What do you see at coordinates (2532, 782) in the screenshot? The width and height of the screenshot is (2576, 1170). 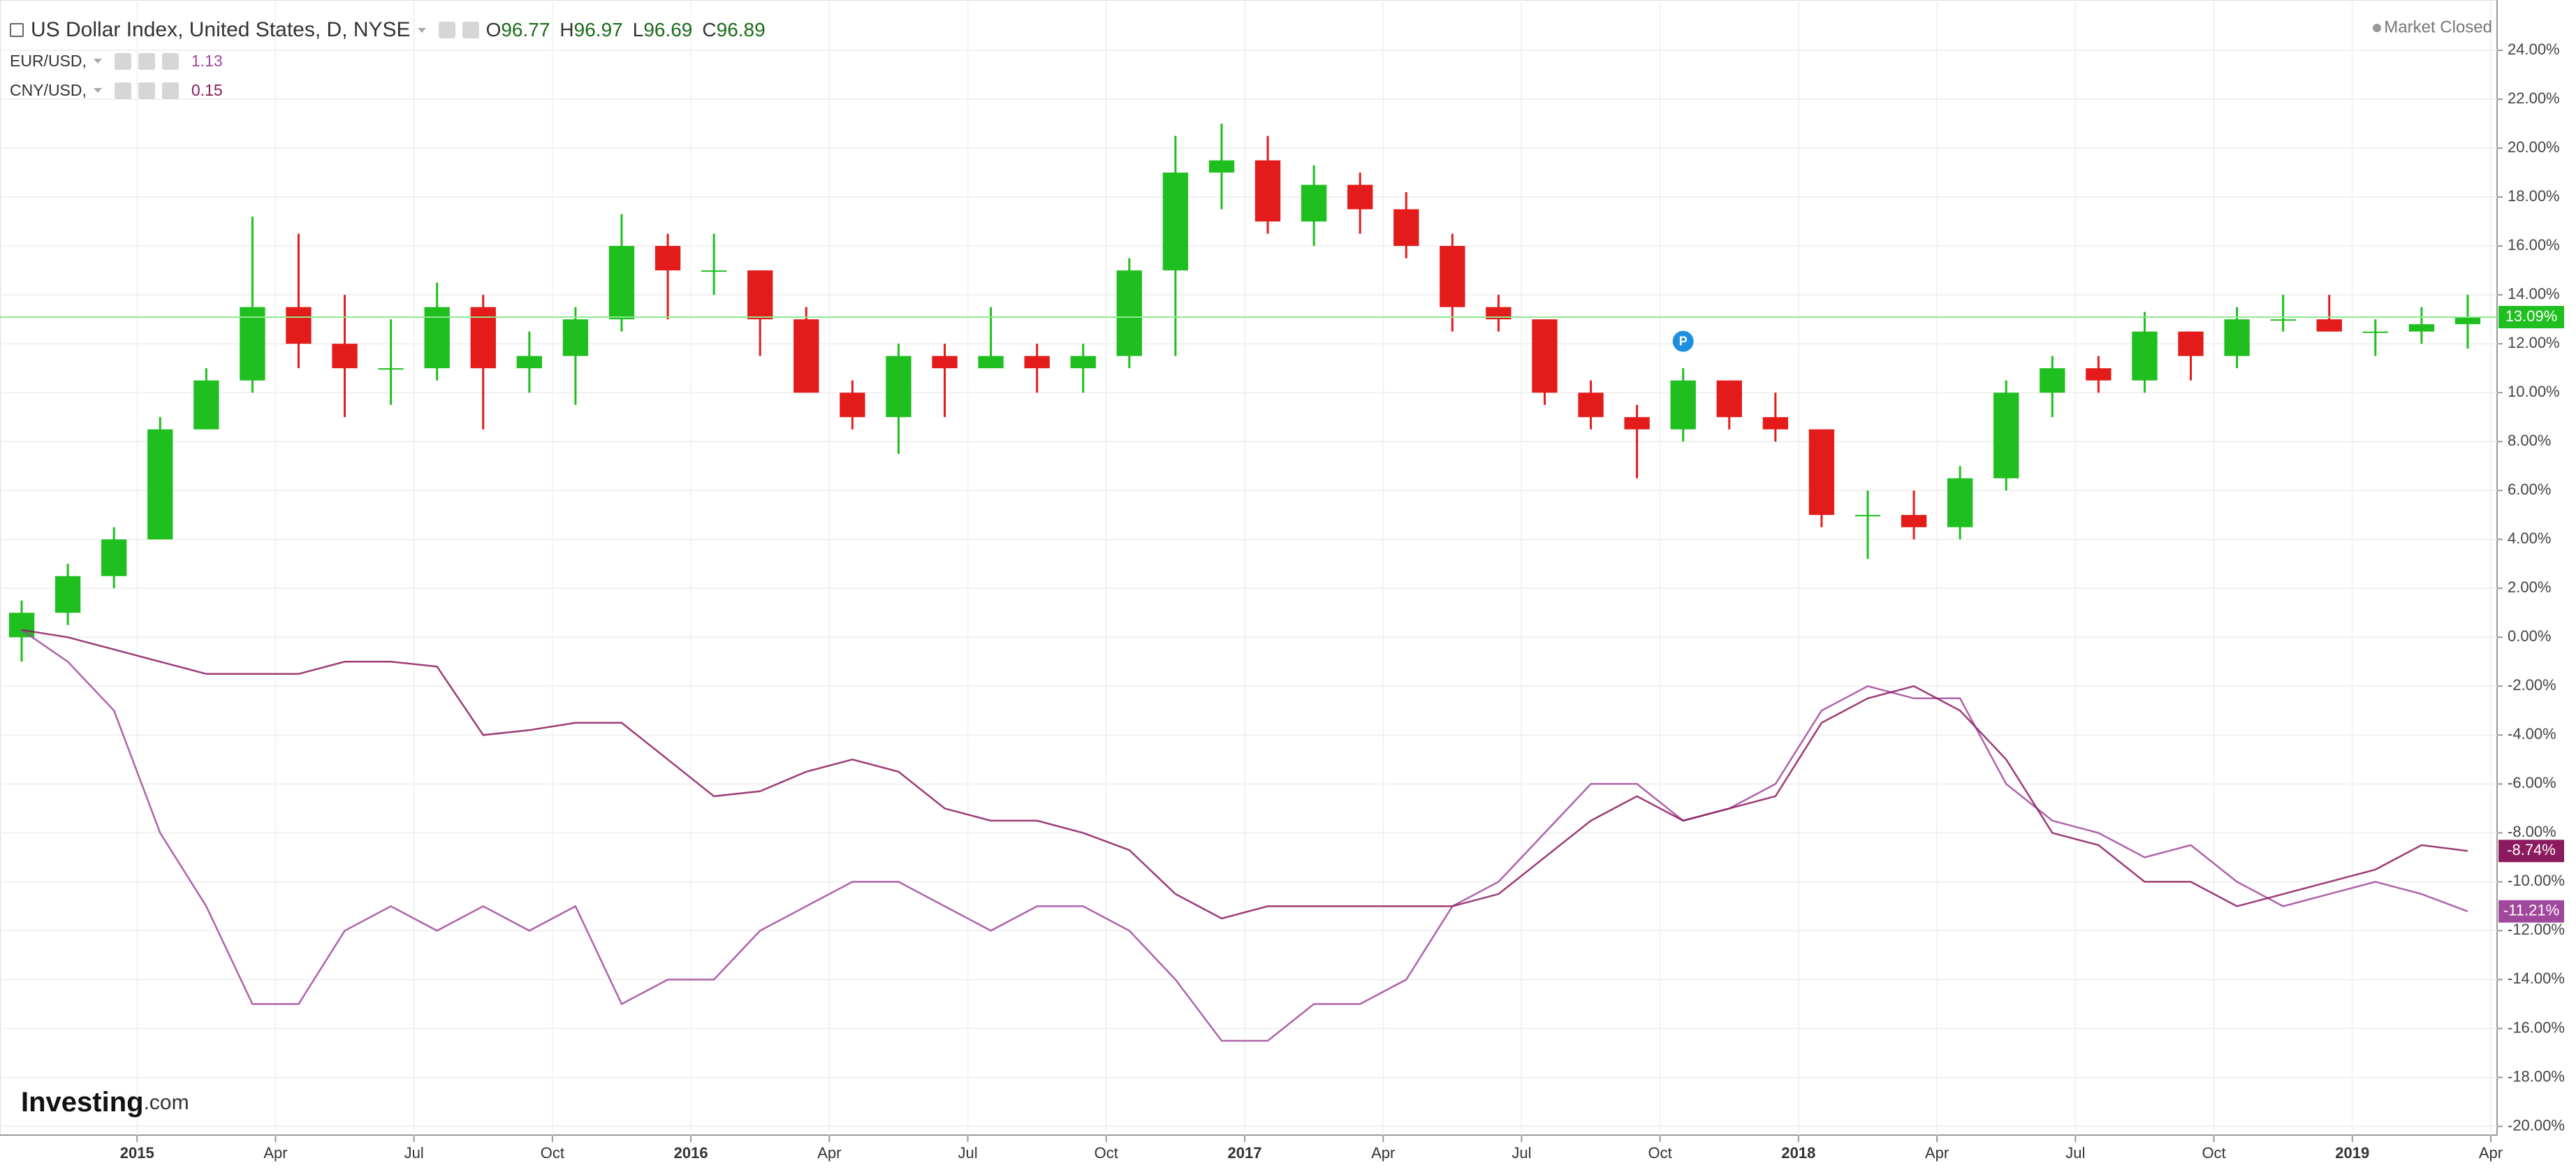 I see `y-tick-label: -6.00%` at bounding box center [2532, 782].